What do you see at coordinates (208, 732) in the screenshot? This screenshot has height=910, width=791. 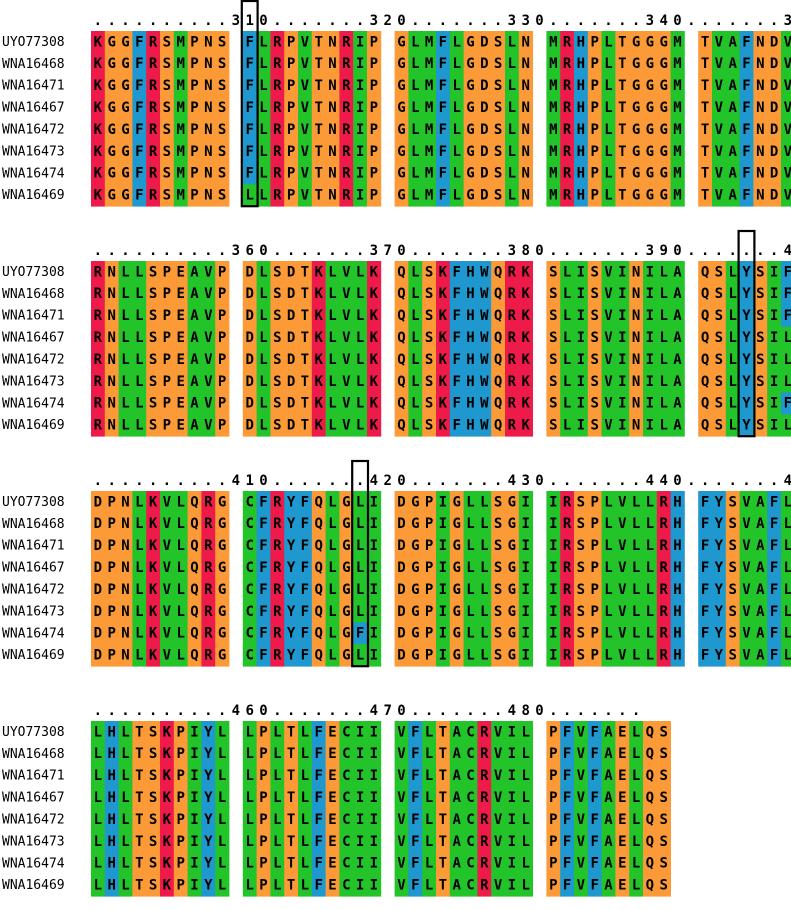 I see `residue-letter: Y` at bounding box center [208, 732].